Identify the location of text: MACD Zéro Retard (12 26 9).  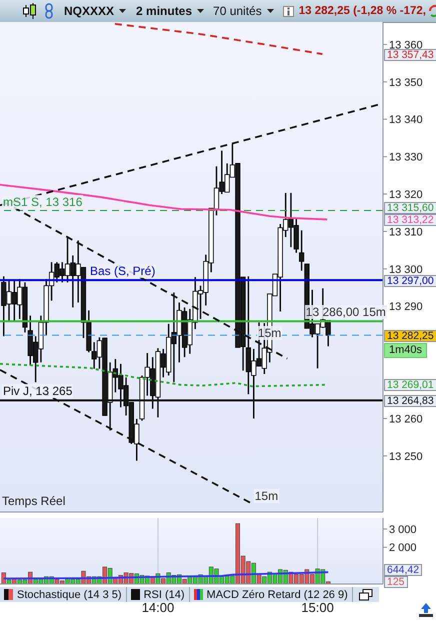
(271, 594).